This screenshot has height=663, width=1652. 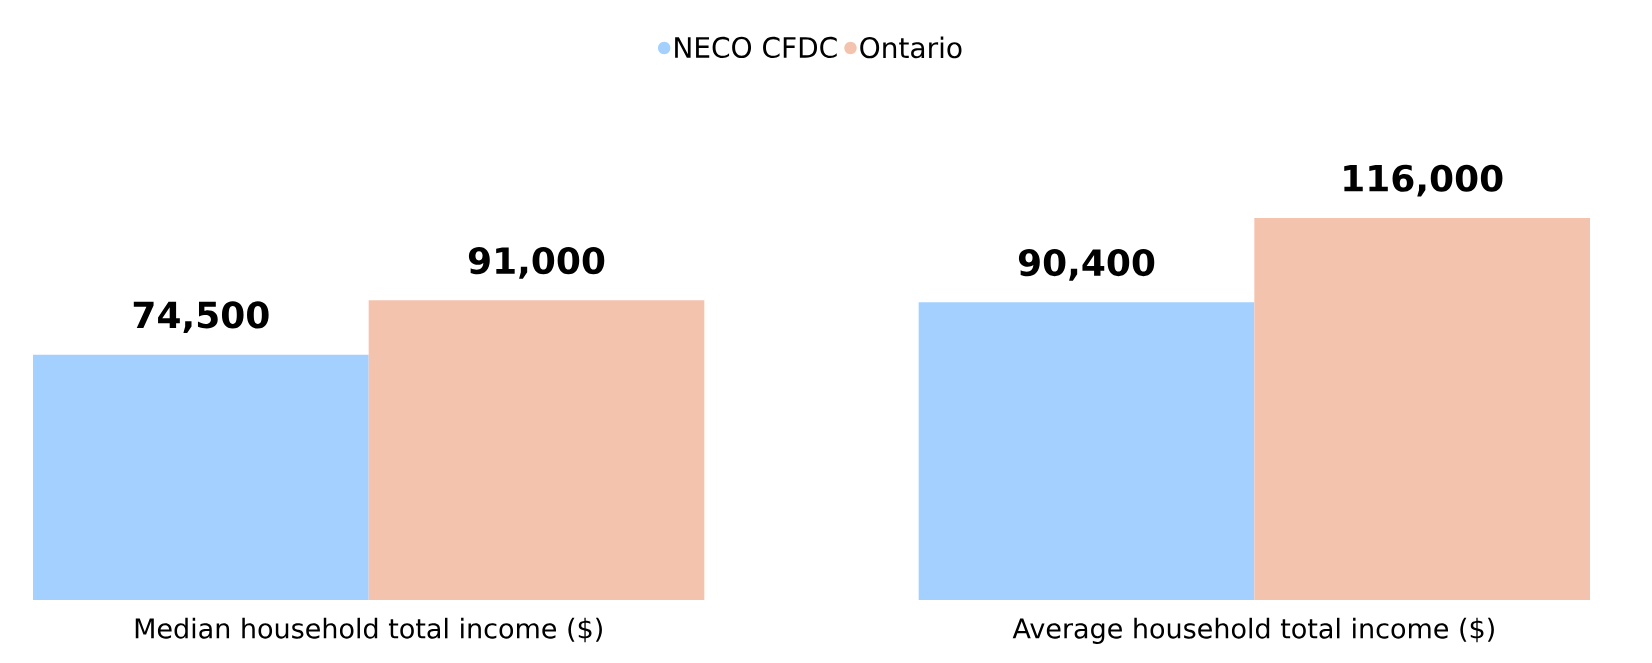 I want to click on legend-label: NECO CFDC, so click(x=756, y=47).